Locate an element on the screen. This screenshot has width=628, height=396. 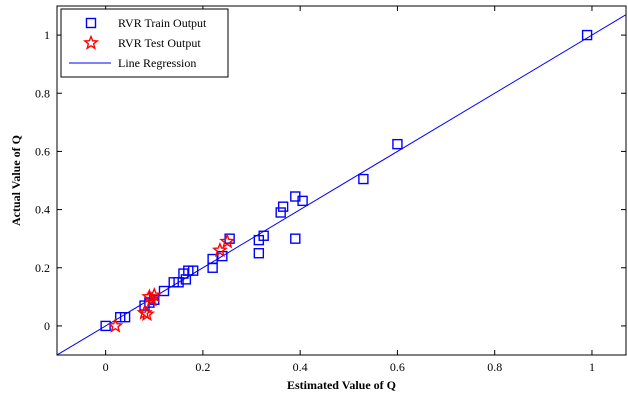
legend-box is located at coordinates (144, 43).